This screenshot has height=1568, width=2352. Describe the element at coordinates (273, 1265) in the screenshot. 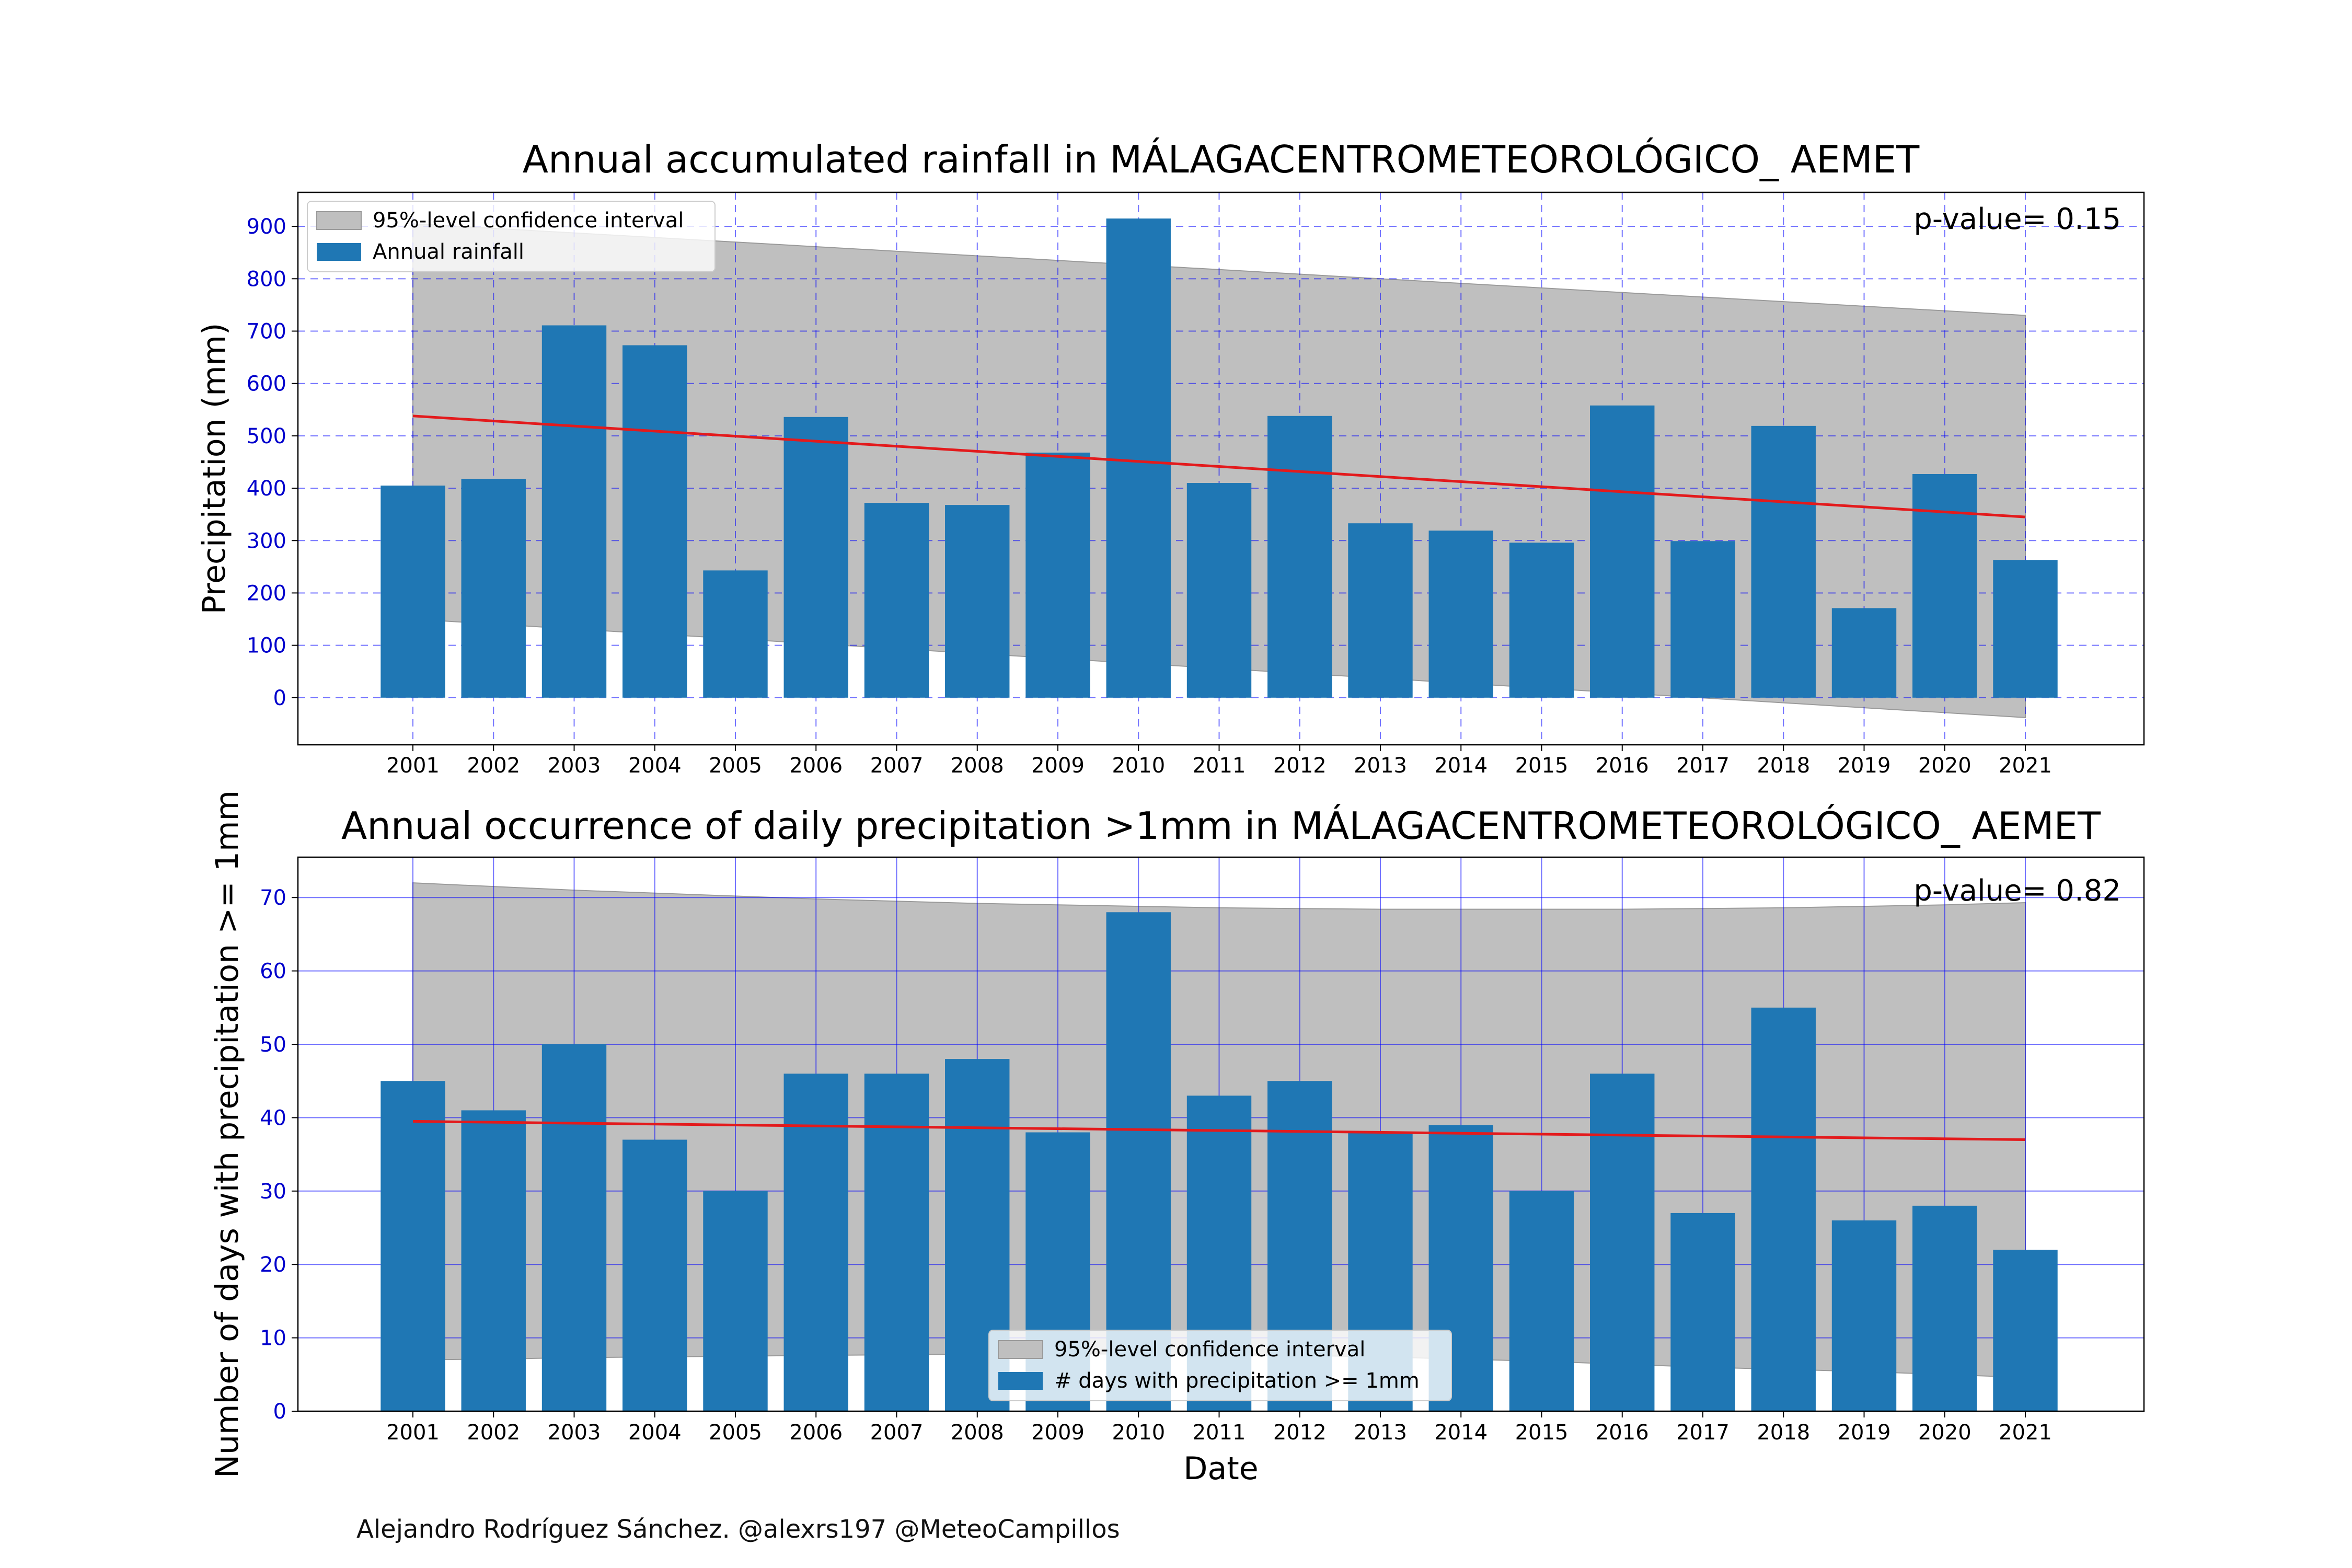

I see `y-tick-label: 20` at that location.